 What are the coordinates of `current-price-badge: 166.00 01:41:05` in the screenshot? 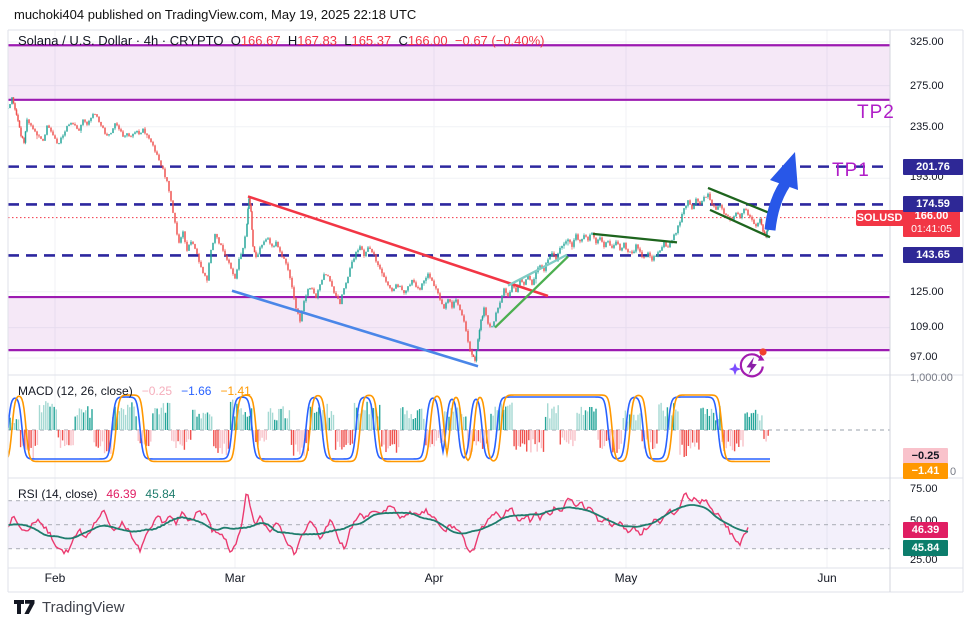 It's located at (931, 222).